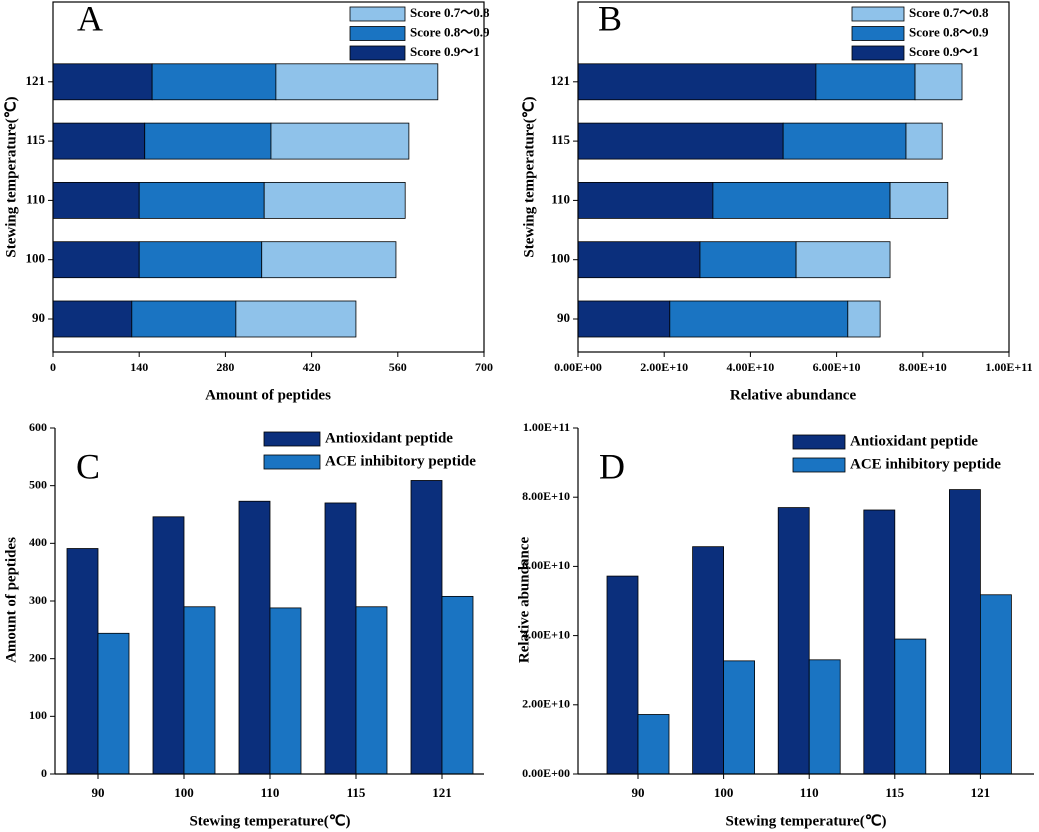 The height and width of the screenshot is (832, 1039). What do you see at coordinates (38, 657) in the screenshot?
I see `y-tick-label: 200` at bounding box center [38, 657].